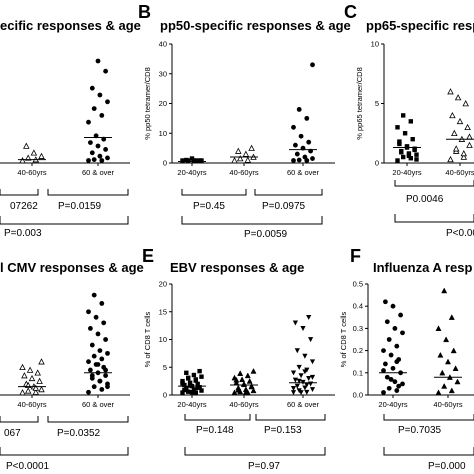 This screenshot has height=474, width=474. Describe the element at coordinates (266, 234) in the screenshot. I see `pvalue-b-bottom: P=0.0059` at that location.